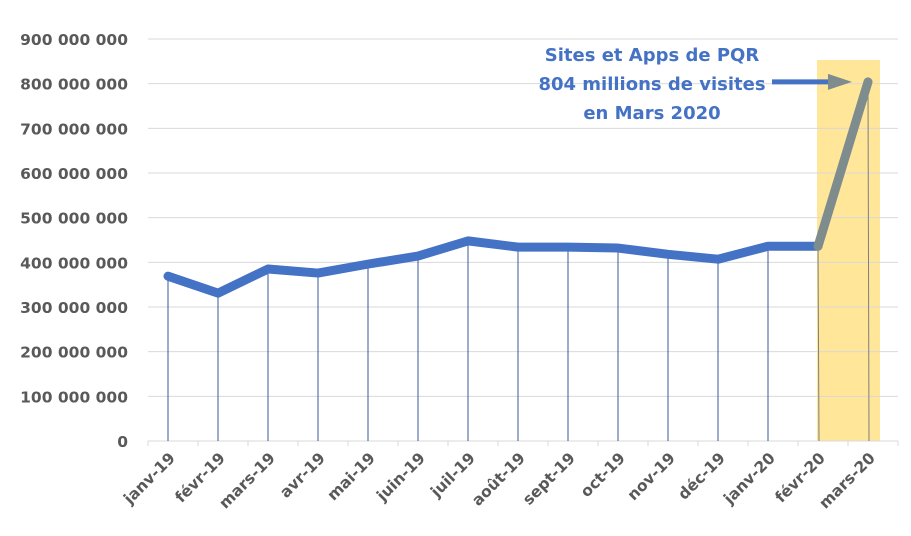  I want to click on y-tick-label: 600 000 000, so click(74, 174).